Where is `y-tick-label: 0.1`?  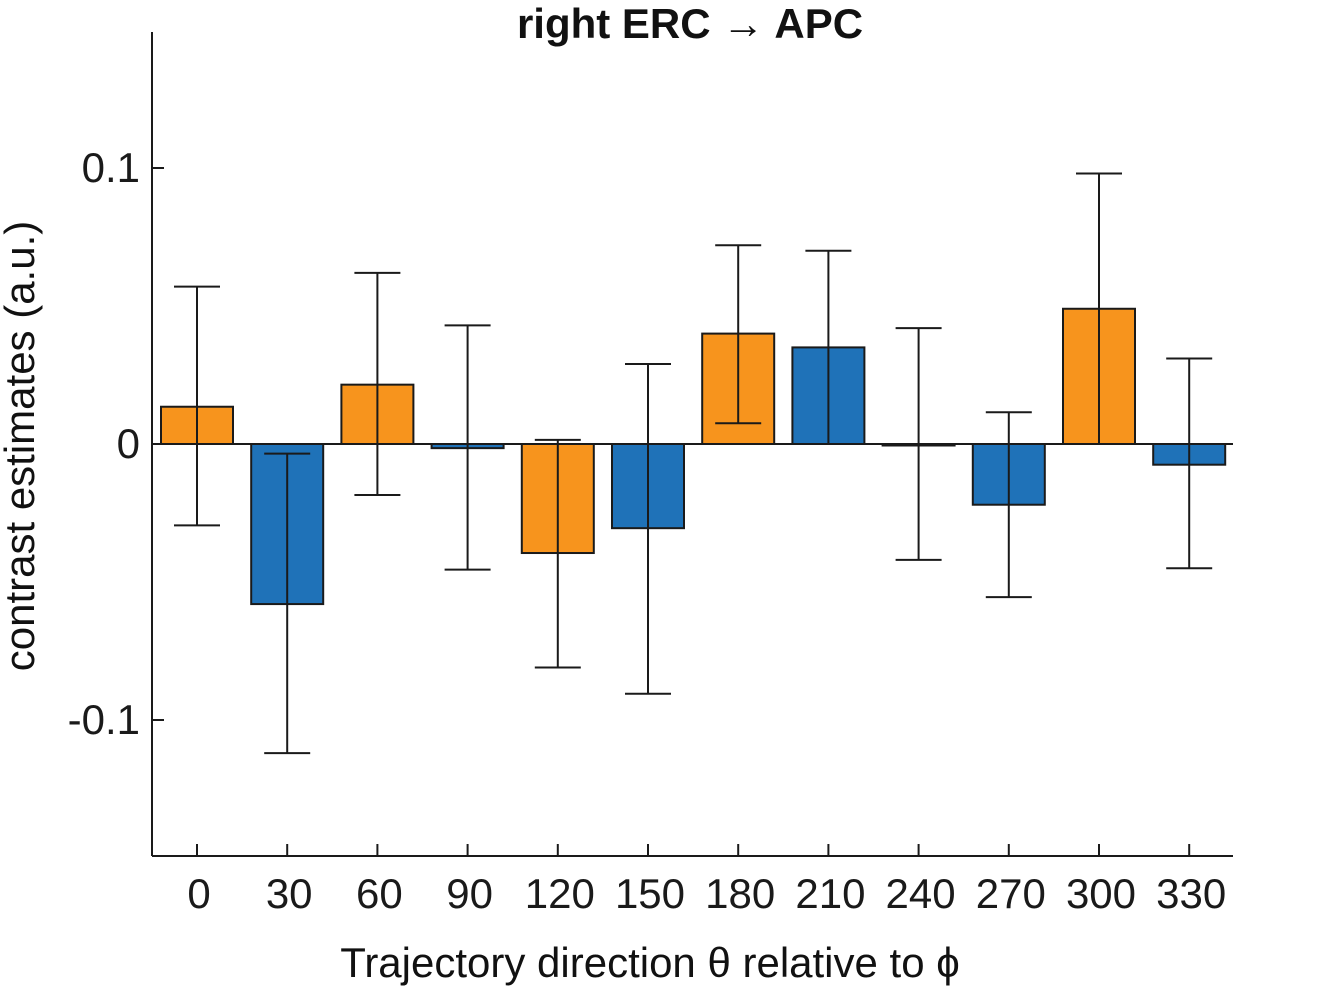
y-tick-label: 0.1 is located at coordinates (111, 167).